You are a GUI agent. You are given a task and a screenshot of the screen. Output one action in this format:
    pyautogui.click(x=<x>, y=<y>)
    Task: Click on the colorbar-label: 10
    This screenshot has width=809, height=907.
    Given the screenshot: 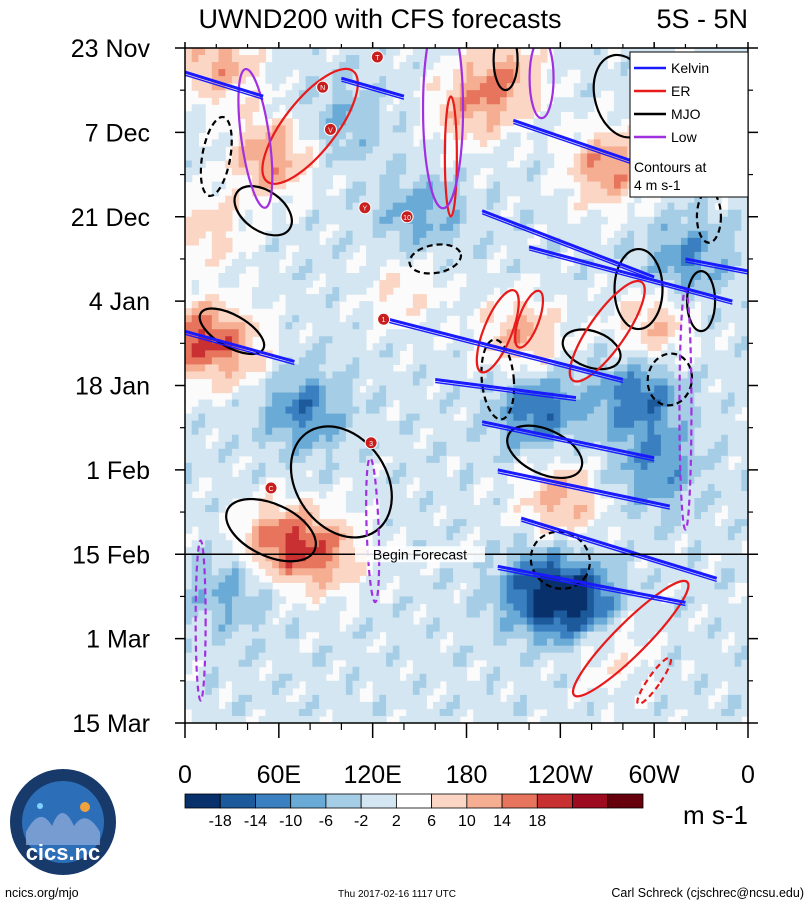 What is the action you would take?
    pyautogui.click(x=467, y=821)
    